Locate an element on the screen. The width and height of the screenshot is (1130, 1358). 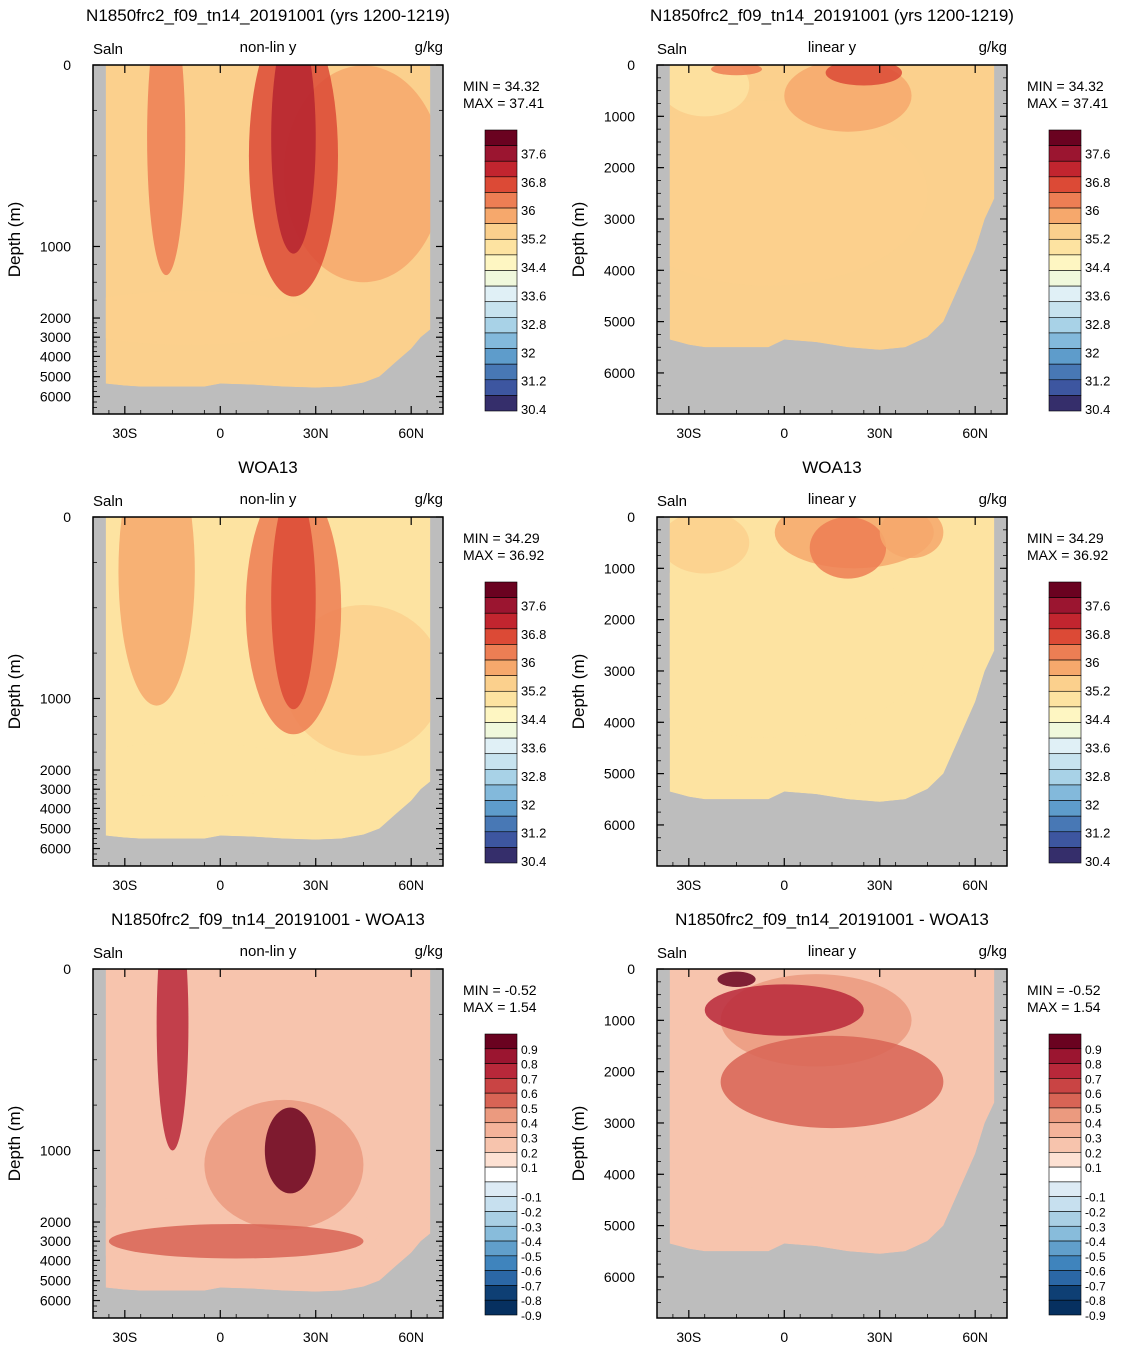
colorbar-label: 31.2 is located at coordinates (1097, 833).